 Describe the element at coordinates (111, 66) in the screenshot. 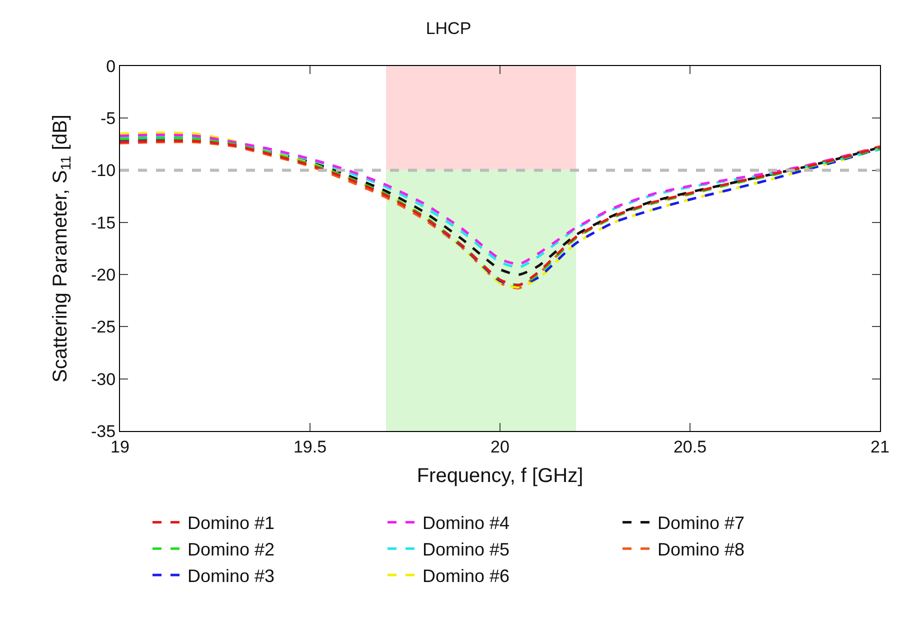

I see `y-tick-label: 0` at that location.